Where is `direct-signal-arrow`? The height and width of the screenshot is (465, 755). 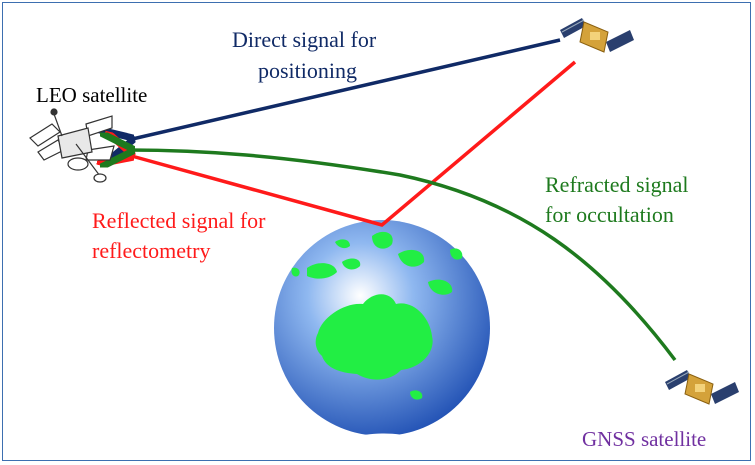
direct-signal-arrow is located at coordinates (344, 89).